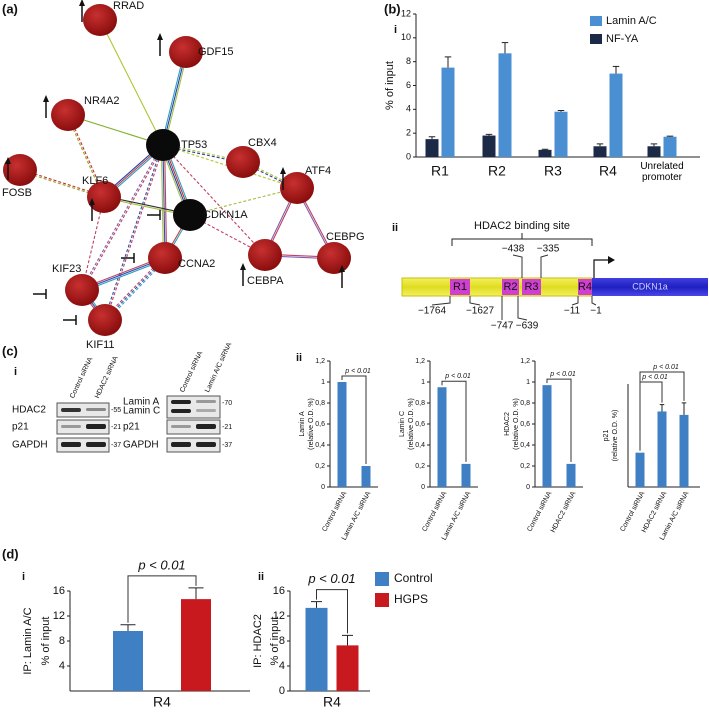 The width and height of the screenshot is (709, 712). Describe the element at coordinates (480, 311) in the screenshot. I see `position-label: −1627` at that location.